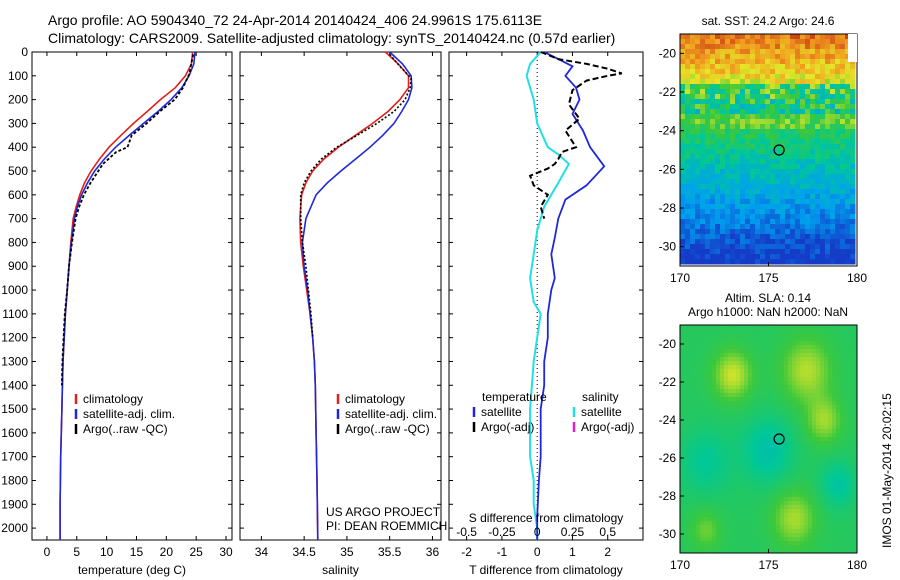  Describe the element at coordinates (14, 409) in the screenshot. I see `y-tick-label: 1500` at that location.